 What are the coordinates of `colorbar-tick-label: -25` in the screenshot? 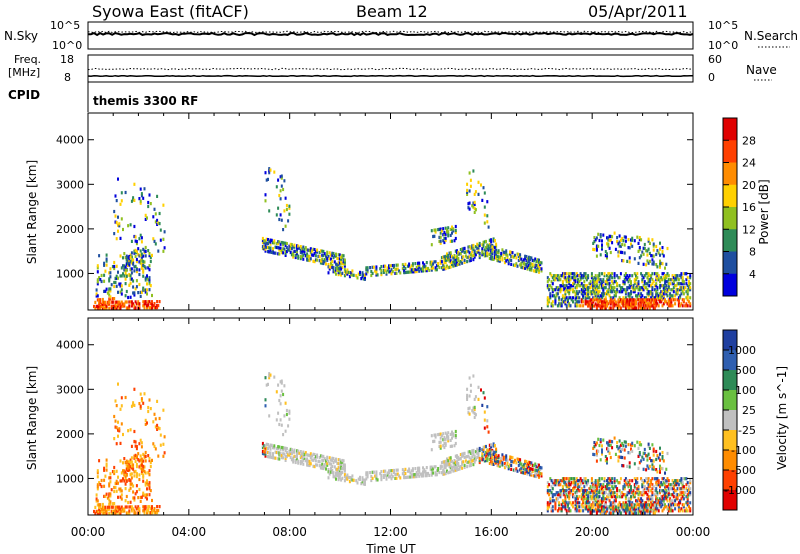 It's located at (747, 430).